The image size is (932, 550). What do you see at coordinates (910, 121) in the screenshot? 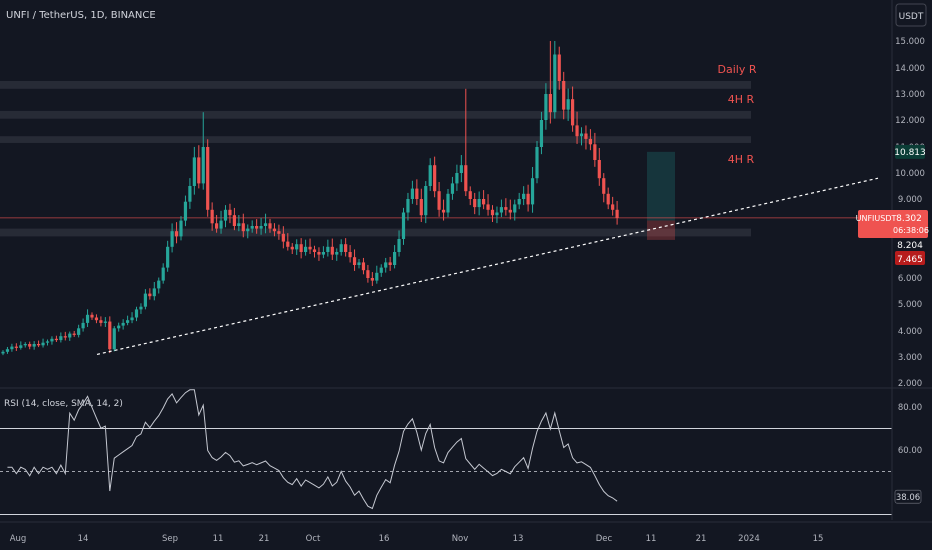
I see `price-tick: 12.000` at bounding box center [910, 121].